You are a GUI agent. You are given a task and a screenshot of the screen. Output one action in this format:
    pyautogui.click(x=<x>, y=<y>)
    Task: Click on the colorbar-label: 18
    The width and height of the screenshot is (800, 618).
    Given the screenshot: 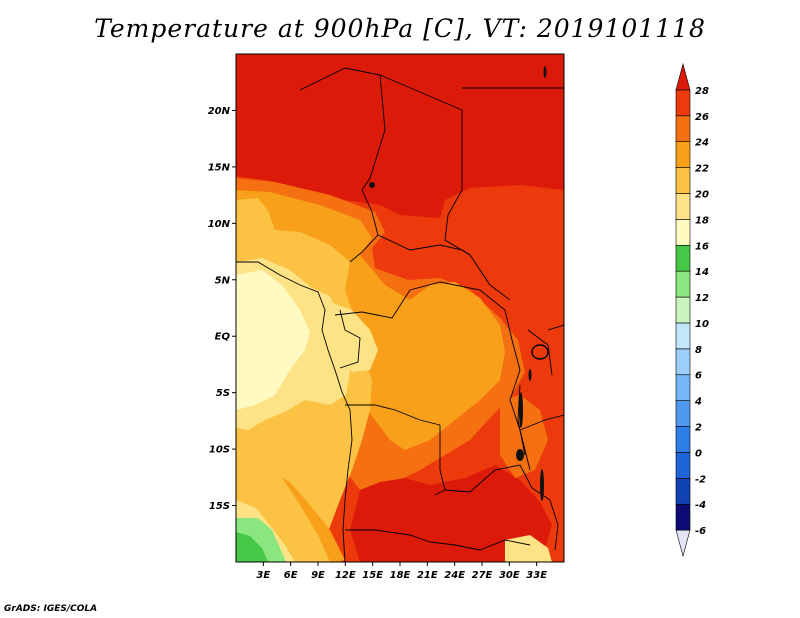 What is the action you would take?
    pyautogui.click(x=702, y=220)
    